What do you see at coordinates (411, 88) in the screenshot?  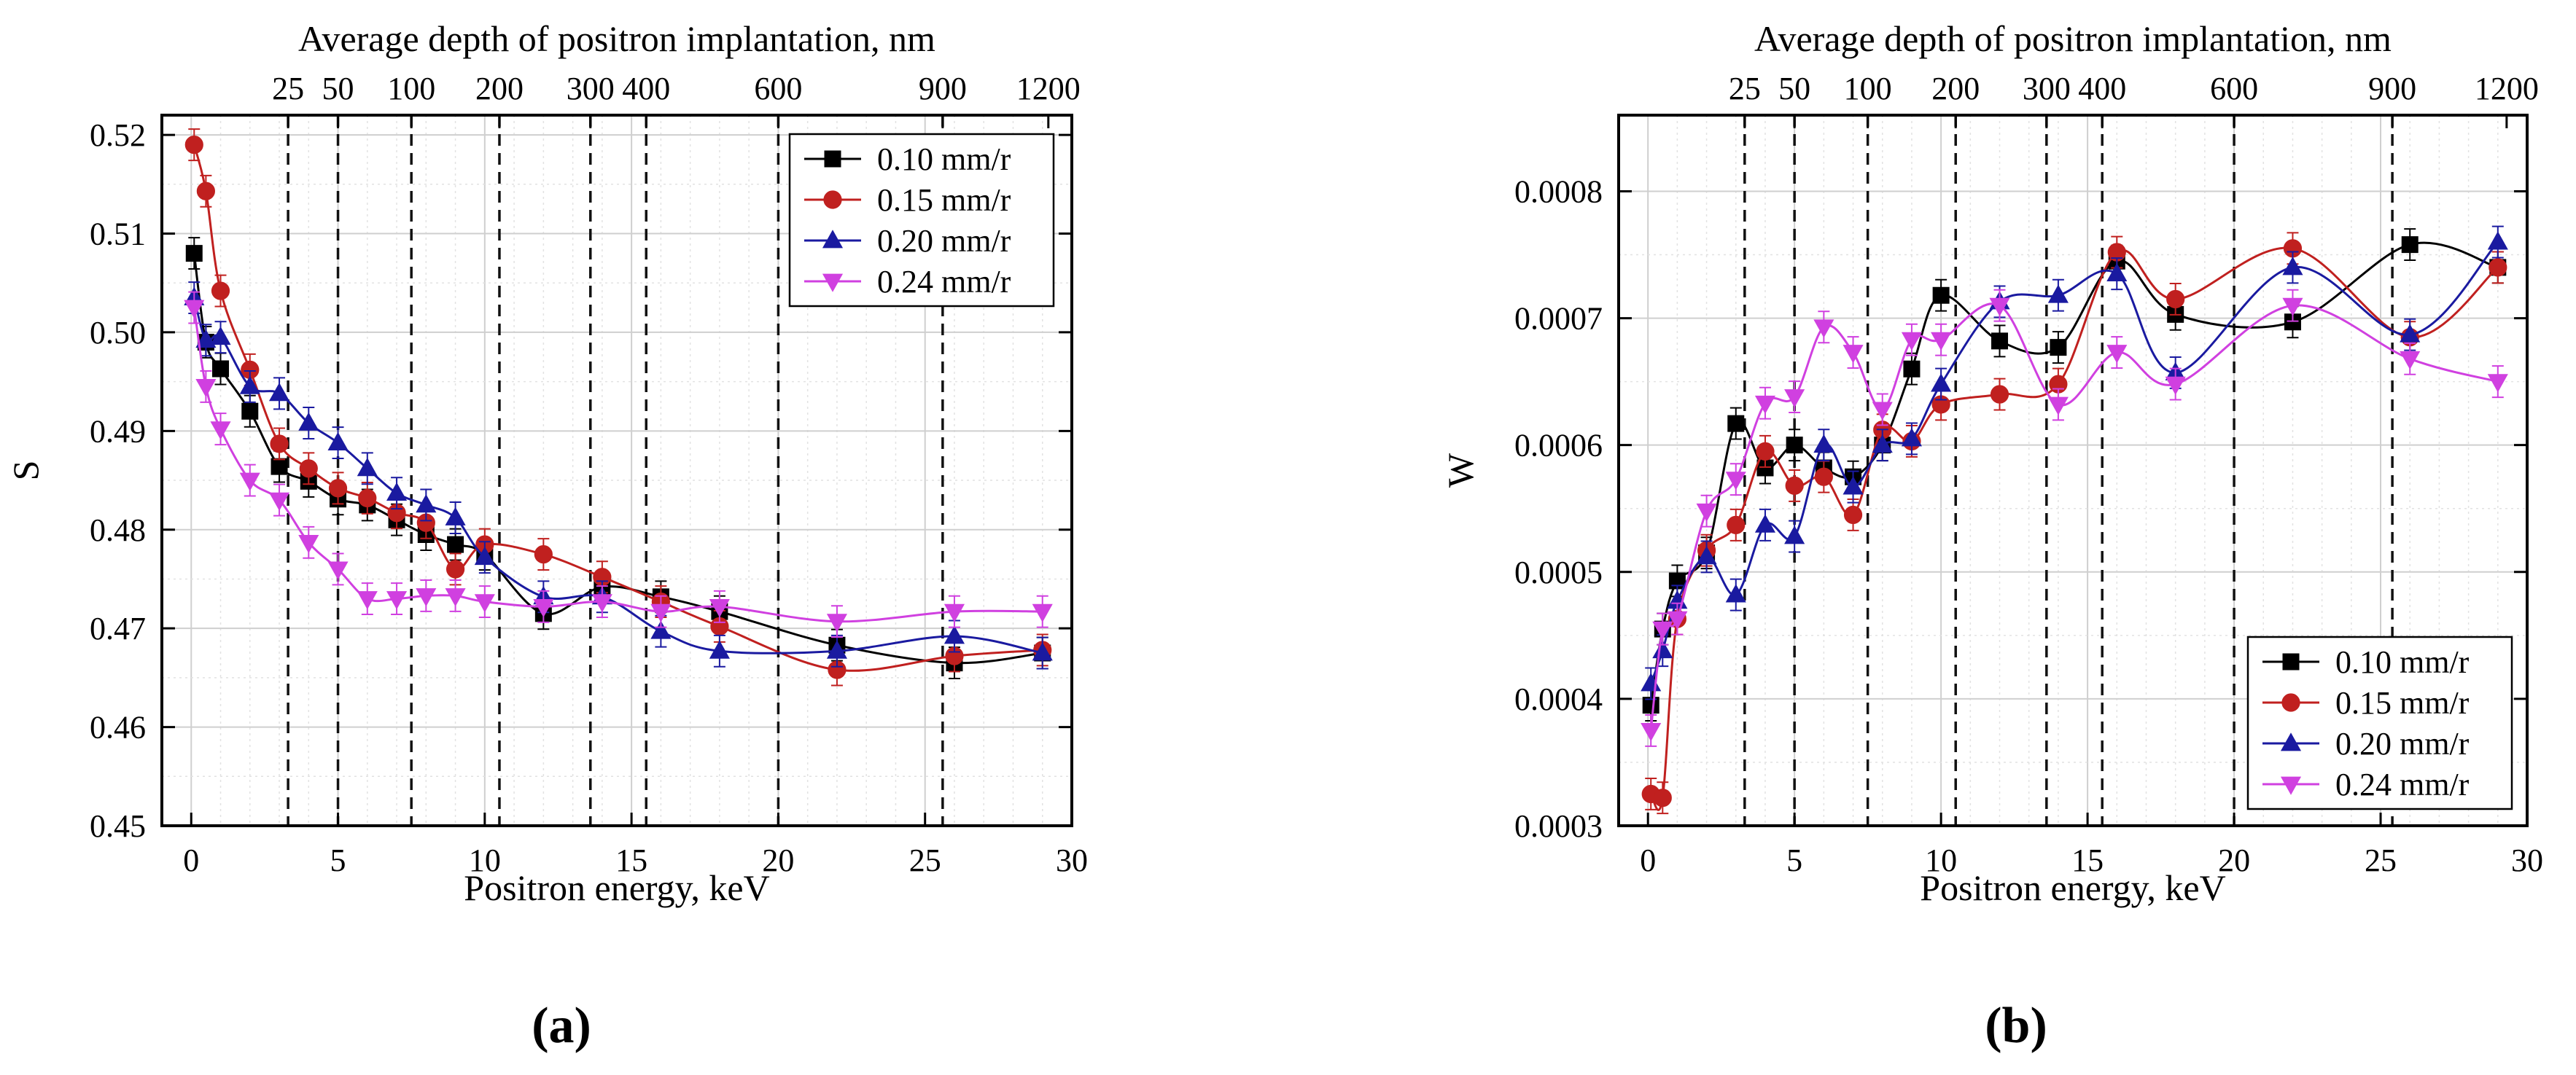 I see `top-tick-label: 100` at bounding box center [411, 88].